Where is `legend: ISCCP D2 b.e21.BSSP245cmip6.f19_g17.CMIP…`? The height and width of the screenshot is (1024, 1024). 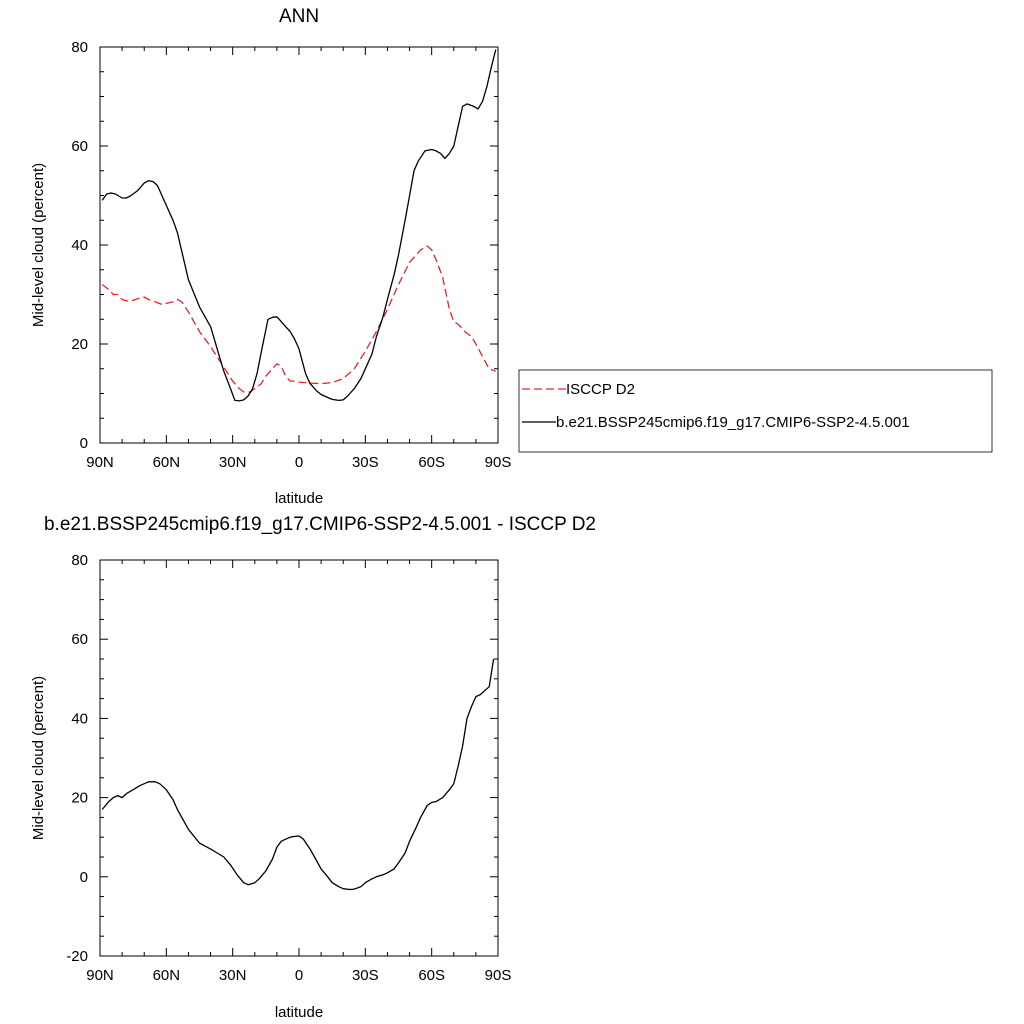
legend: ISCCP D2 b.e21.BSSP245cmip6.f19_g17.CMIP… is located at coordinates (755, 411).